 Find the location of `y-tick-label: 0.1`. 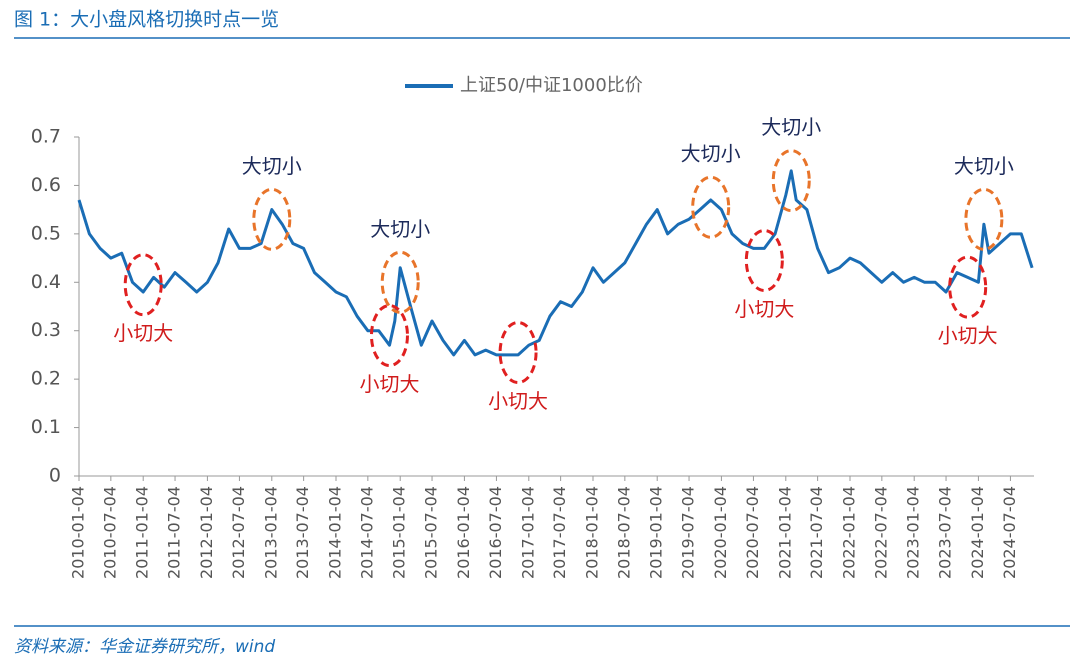

y-tick-label: 0.1 is located at coordinates (46, 427).